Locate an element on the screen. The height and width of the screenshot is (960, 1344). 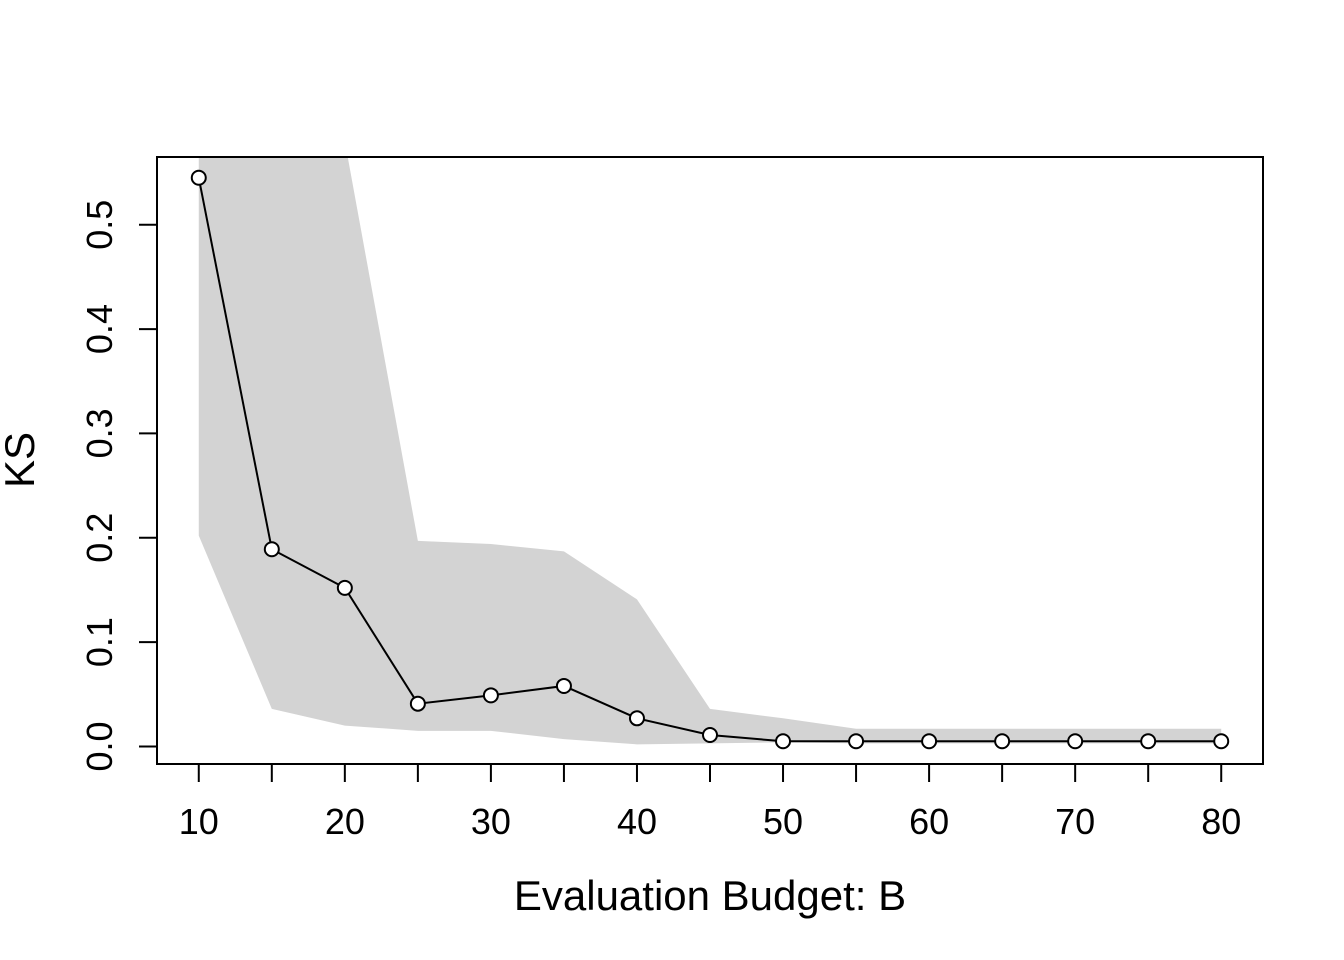
y-tick-label: 0.0 is located at coordinates (99, 746).